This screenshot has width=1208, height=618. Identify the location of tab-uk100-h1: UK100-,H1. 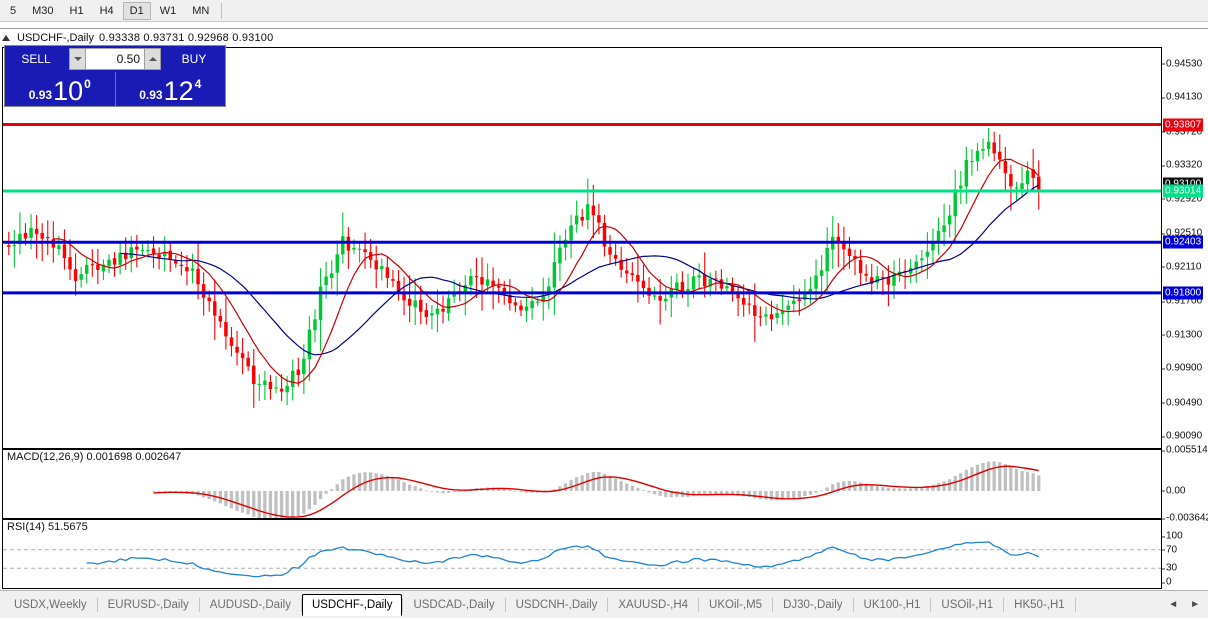
(892, 604).